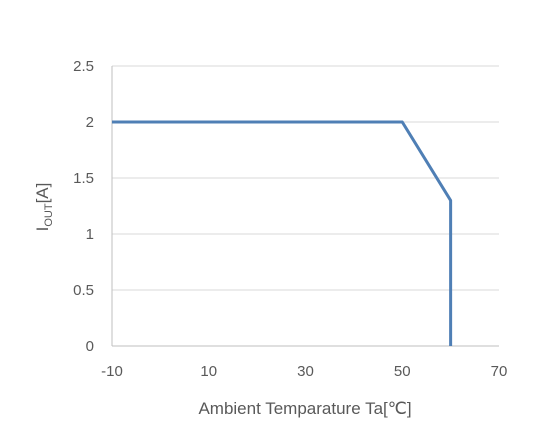 The image size is (539, 441). Describe the element at coordinates (90, 234) in the screenshot. I see `y-tick-label: 1` at that location.